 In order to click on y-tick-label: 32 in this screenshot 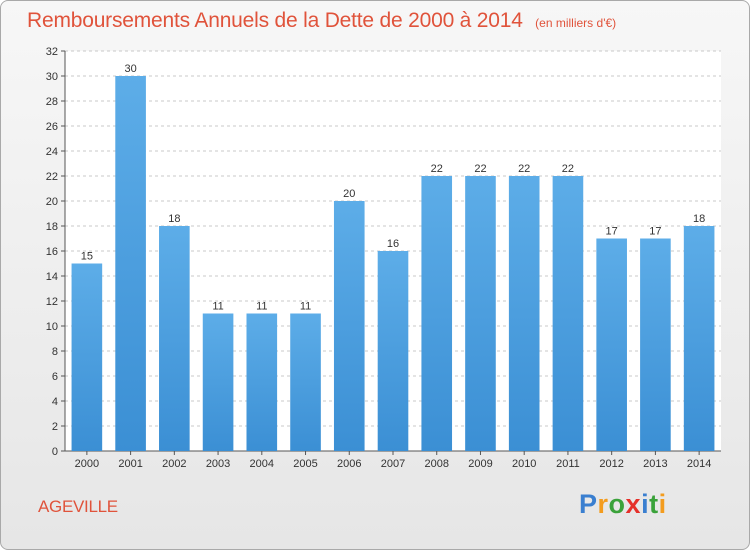, I will do `click(52, 52)`.